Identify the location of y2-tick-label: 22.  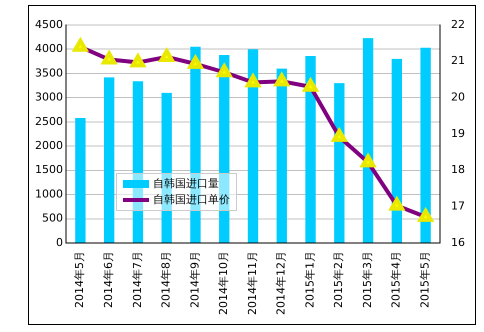
(458, 24).